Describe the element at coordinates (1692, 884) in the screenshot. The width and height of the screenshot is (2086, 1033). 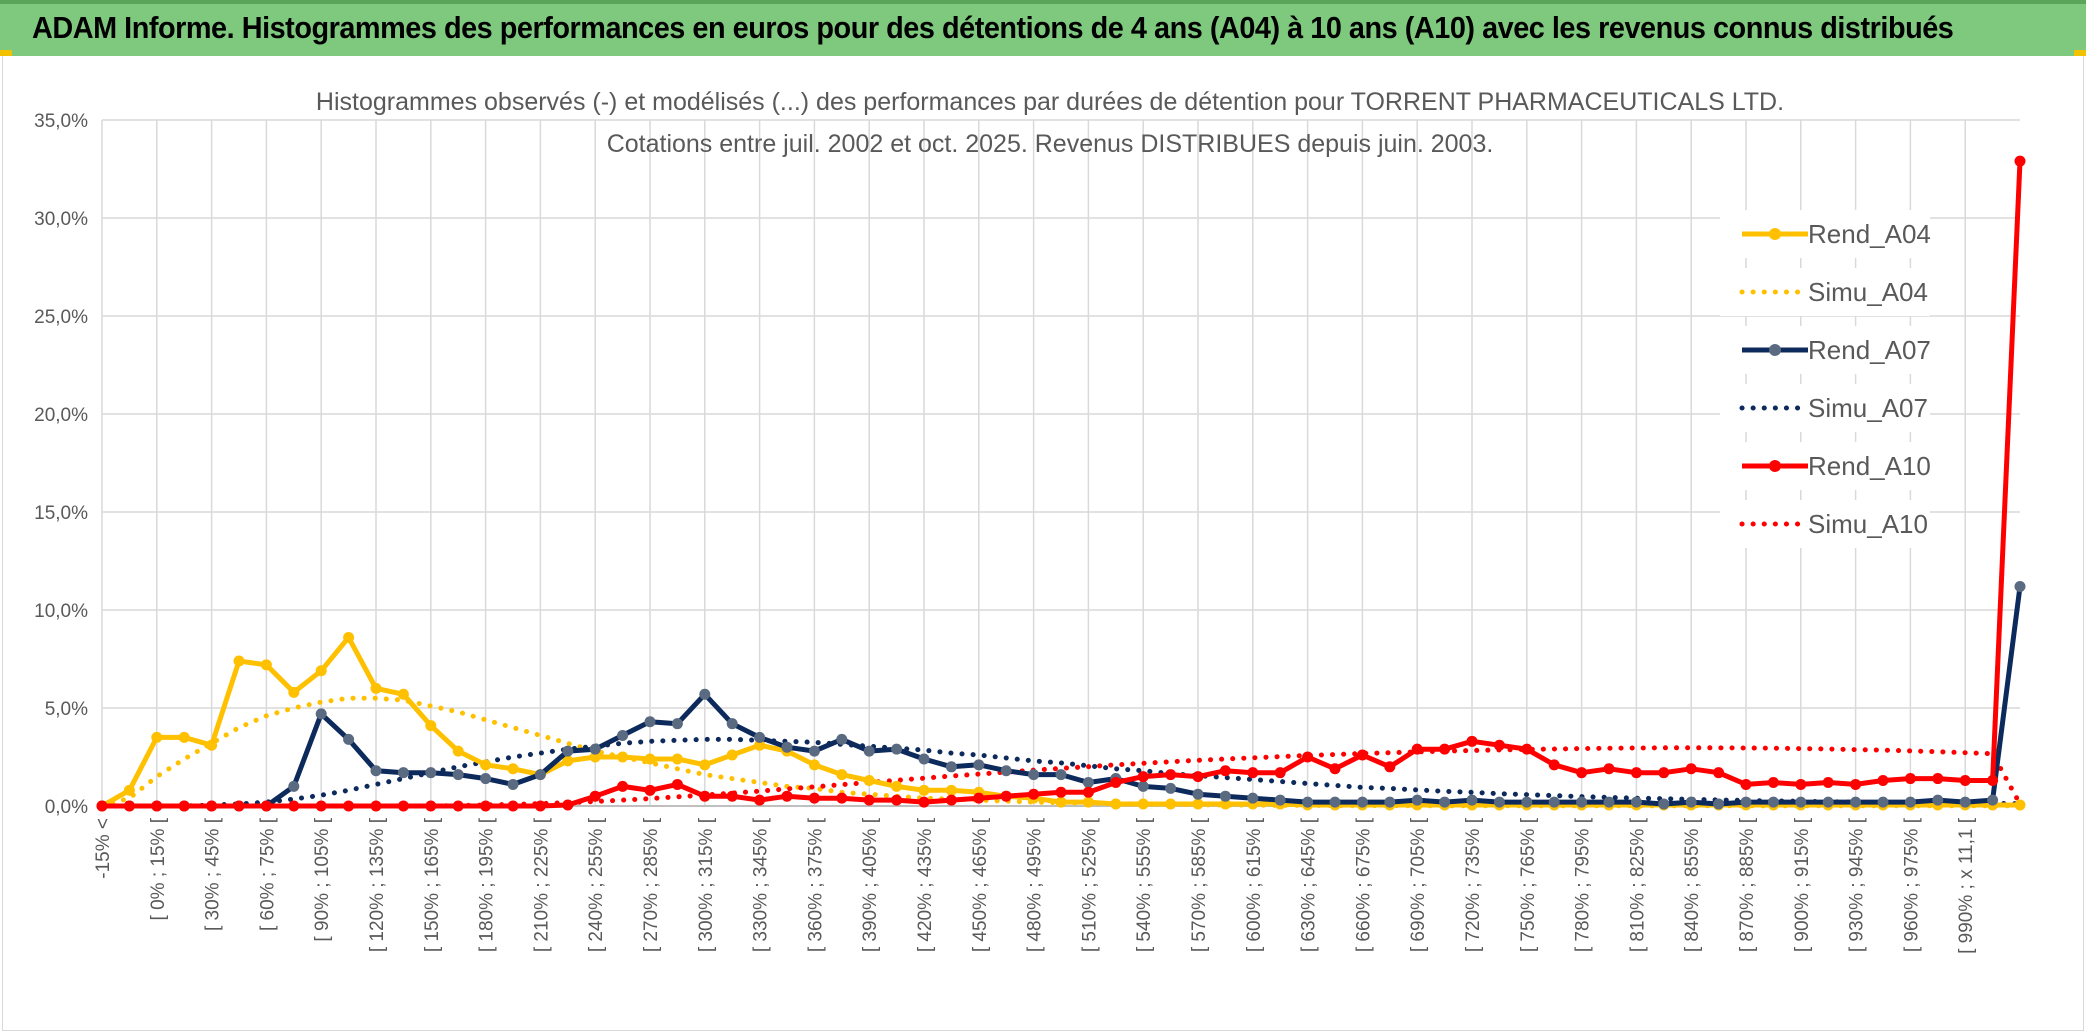
I see `x-tick-label: [ 840% ; 855% [` at that location.